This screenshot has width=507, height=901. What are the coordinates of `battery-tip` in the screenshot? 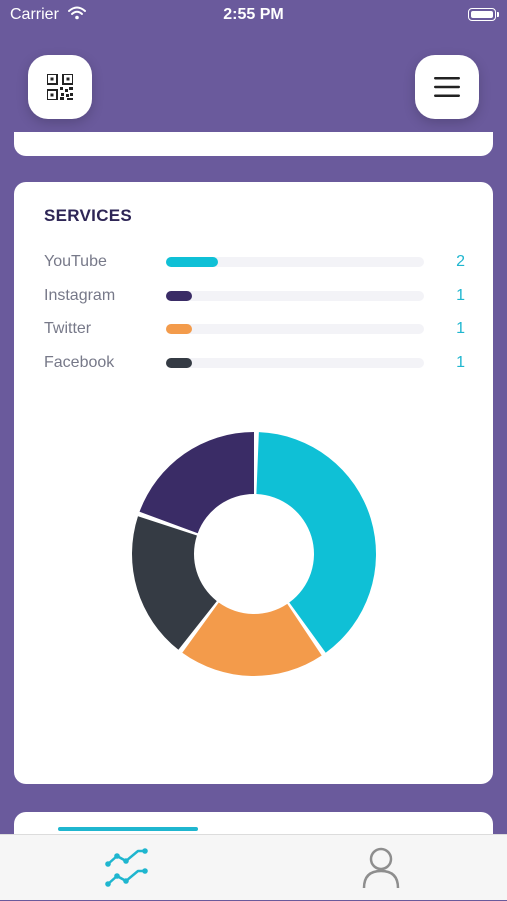 It's located at (498, 14).